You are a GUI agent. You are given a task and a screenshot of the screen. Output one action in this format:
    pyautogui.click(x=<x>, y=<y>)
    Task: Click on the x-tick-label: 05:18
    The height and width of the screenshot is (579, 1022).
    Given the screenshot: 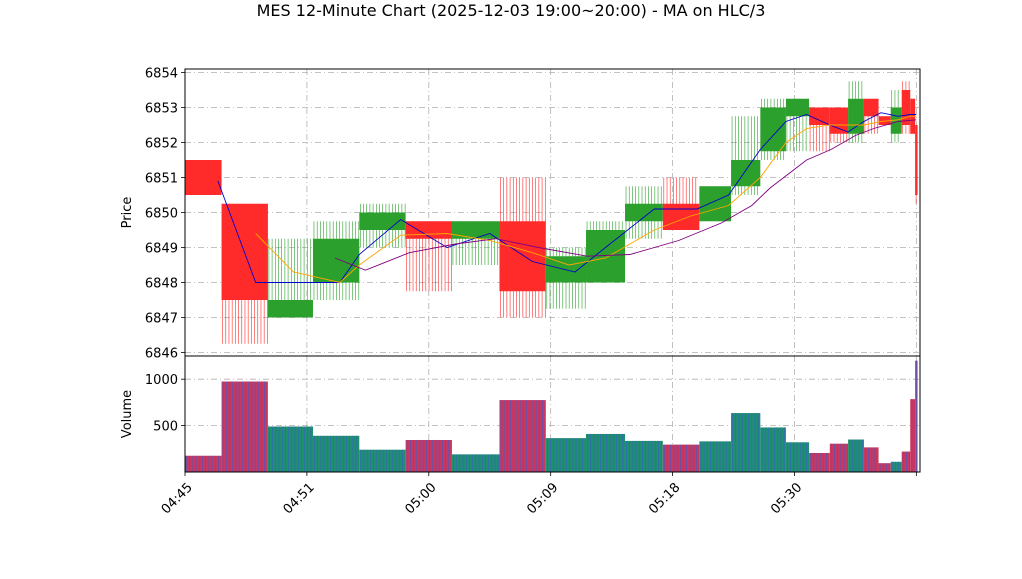 What is the action you would take?
    pyautogui.click(x=664, y=498)
    